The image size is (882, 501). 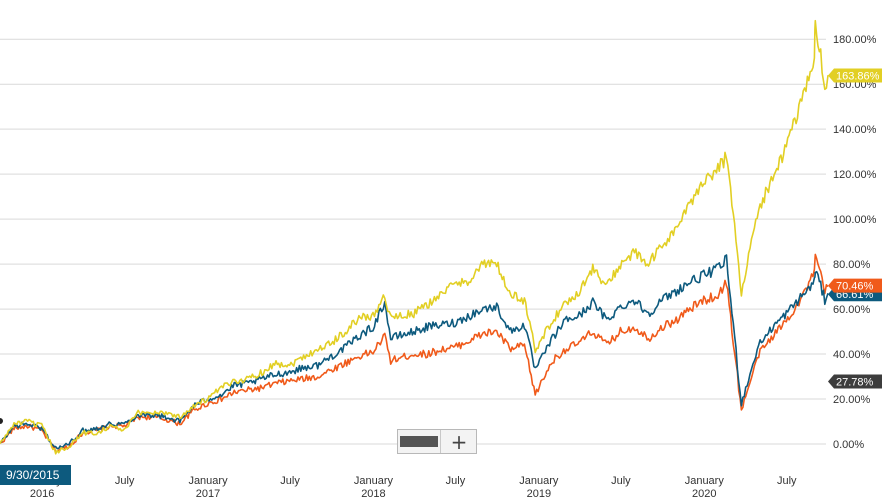 I want to click on y-tick-label: 140.00%, so click(x=855, y=130).